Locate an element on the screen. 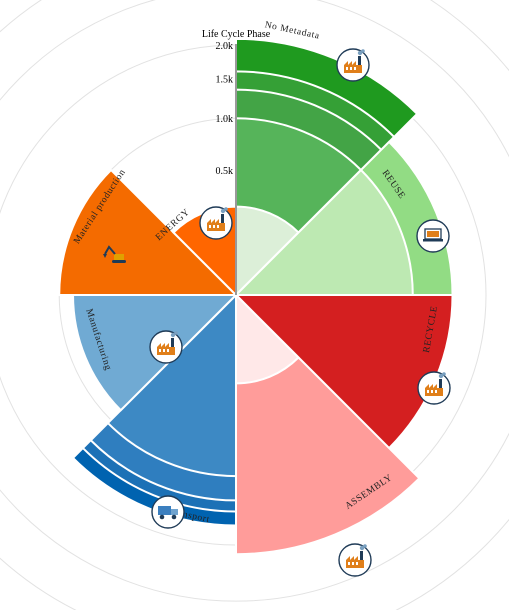  radial-tick-labels: 0.5k 1.0k 1.5k 2.0k is located at coordinates (225, 109).